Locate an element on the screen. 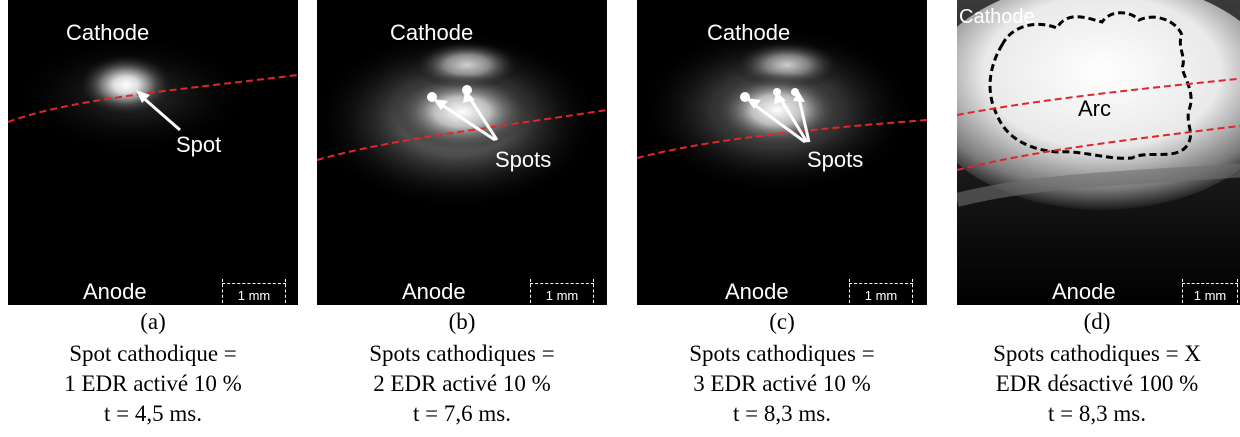 The height and width of the screenshot is (437, 1240). caption-line-3: t = 7,6 ms. is located at coordinates (462, 413).